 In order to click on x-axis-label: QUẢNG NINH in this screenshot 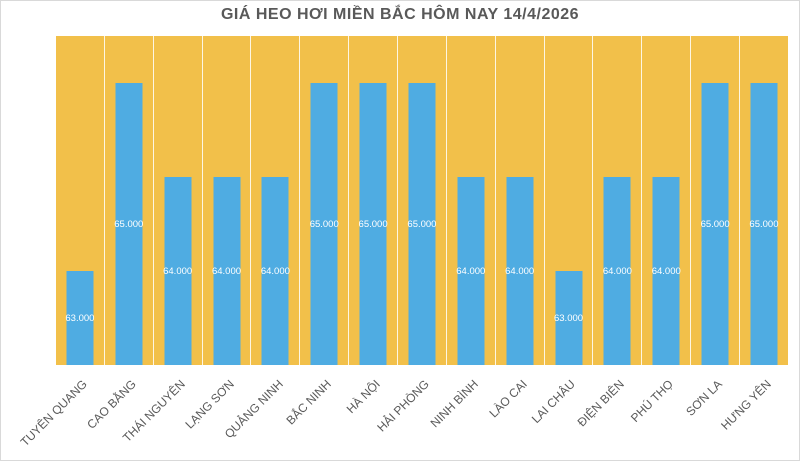, I will do `click(253, 409)`.